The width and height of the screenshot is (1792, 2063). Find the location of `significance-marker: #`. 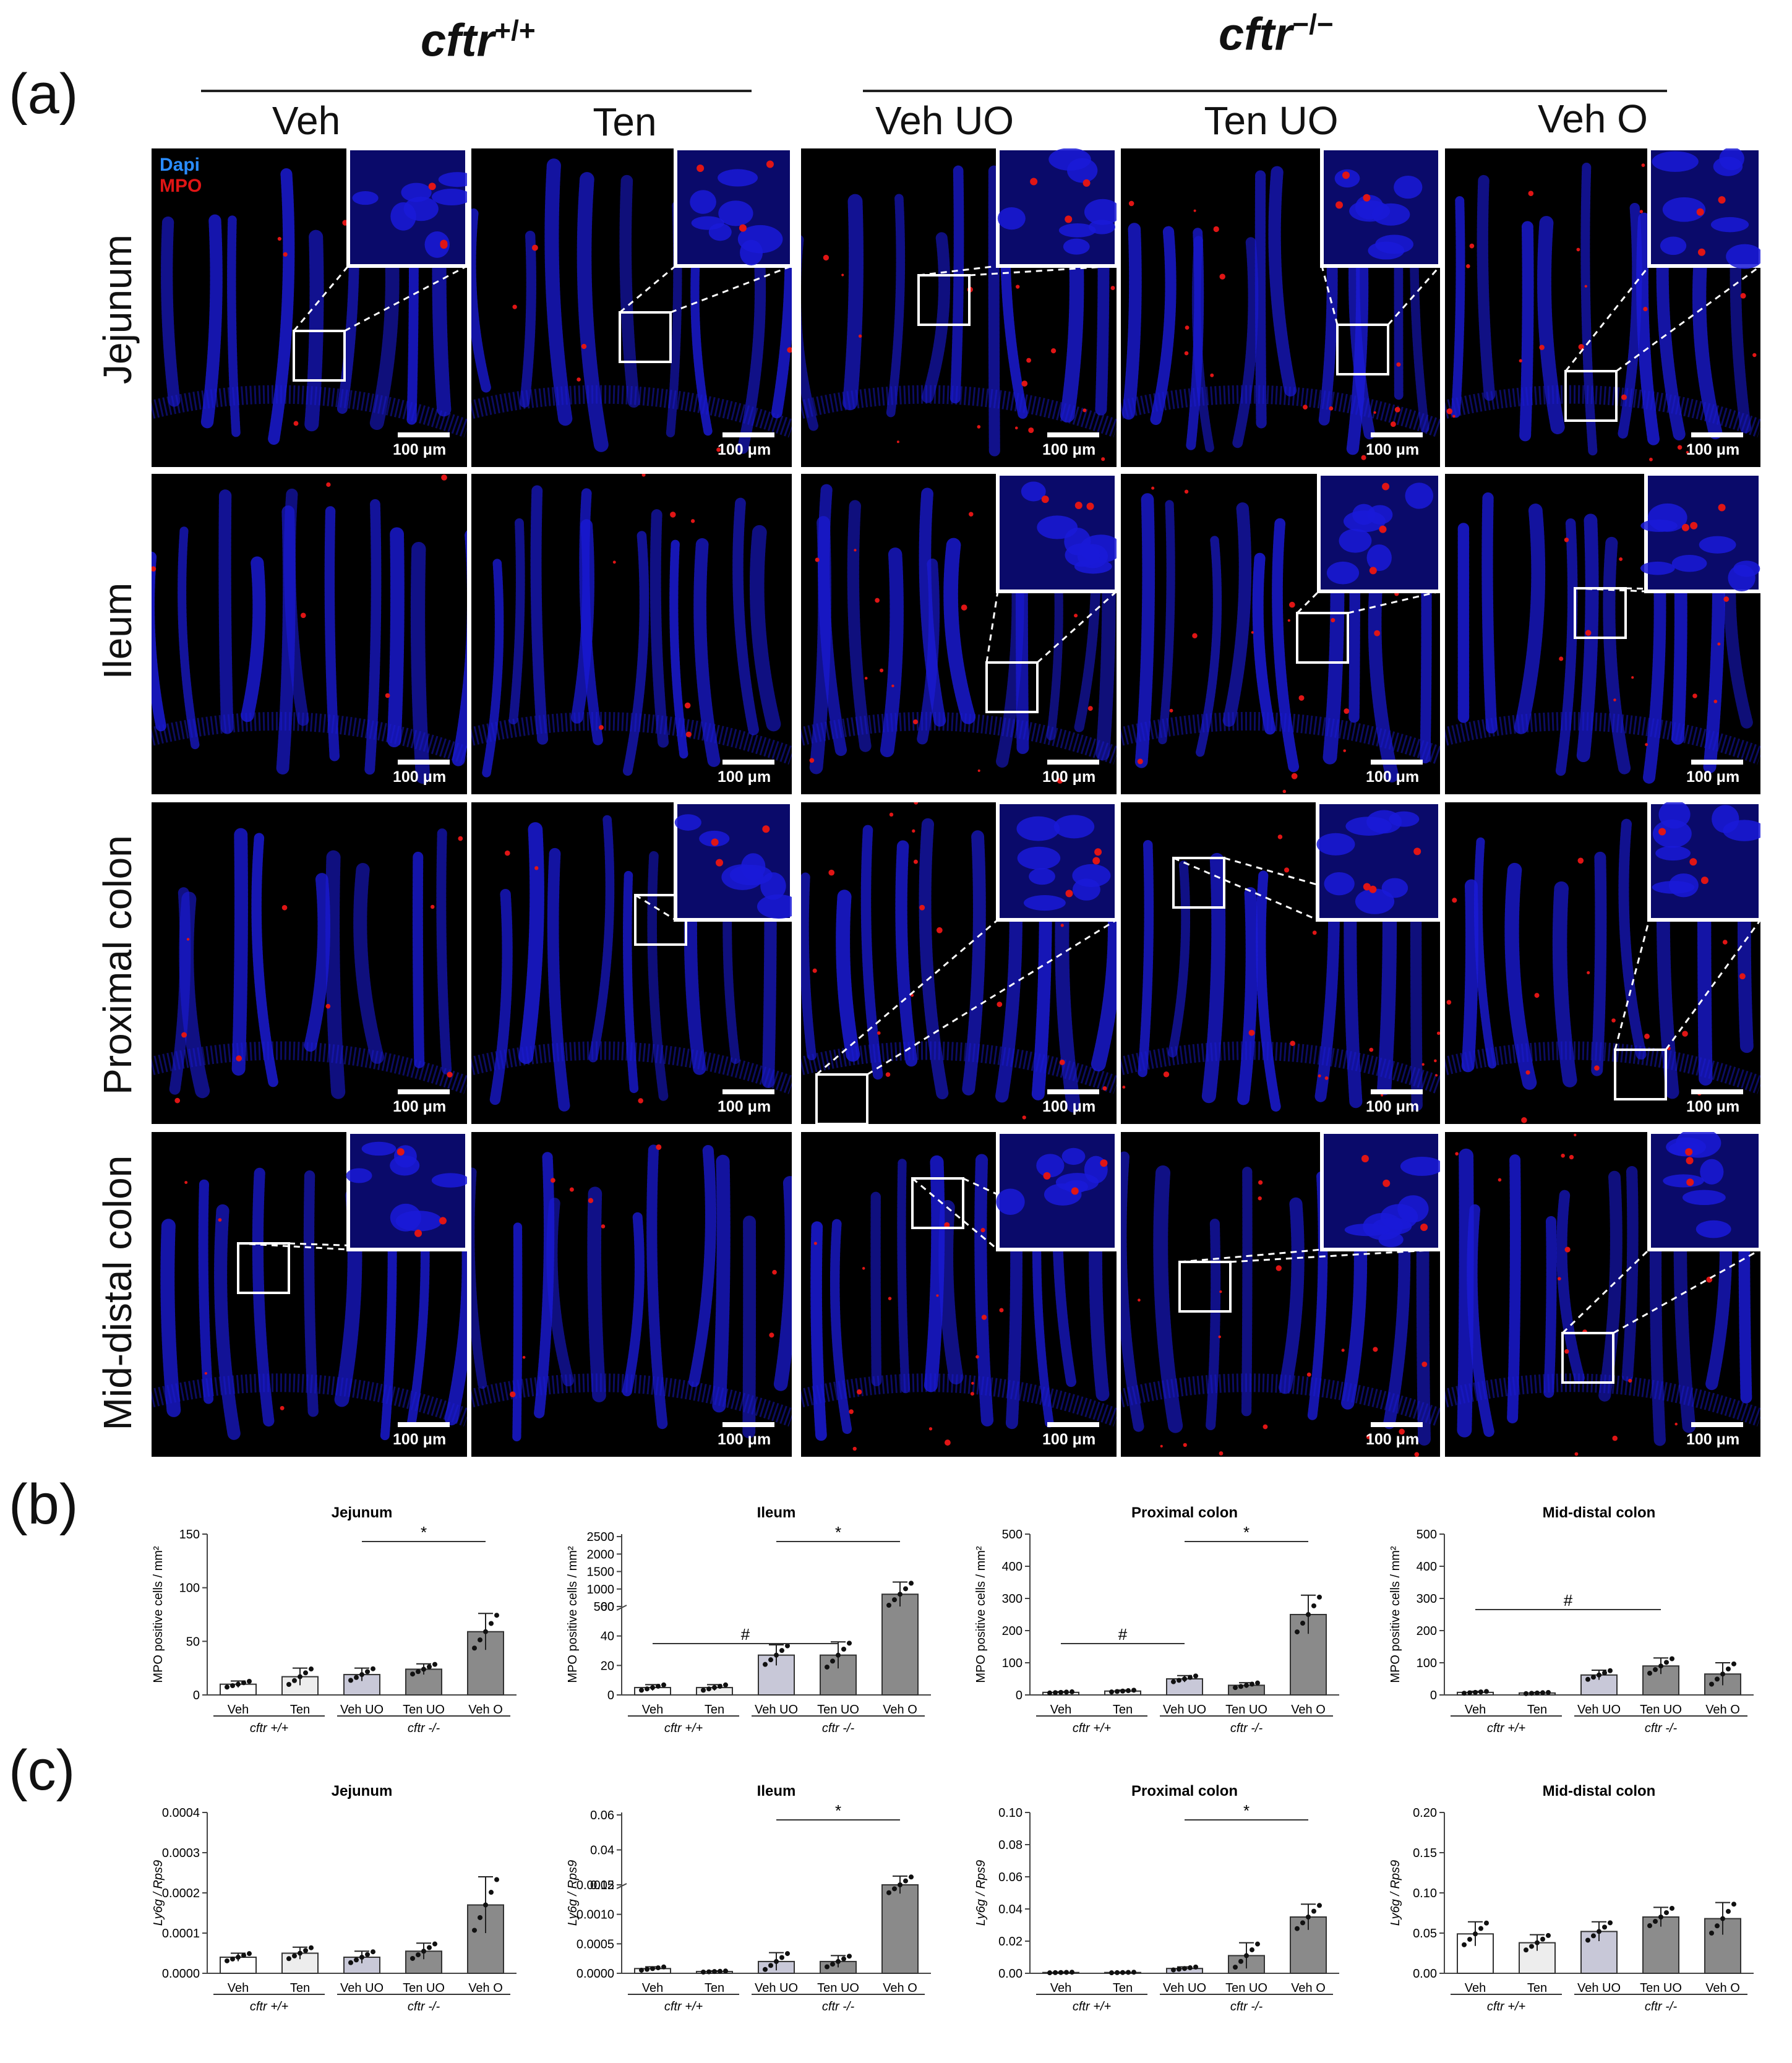

significance-marker: # is located at coordinates (745, 1634).